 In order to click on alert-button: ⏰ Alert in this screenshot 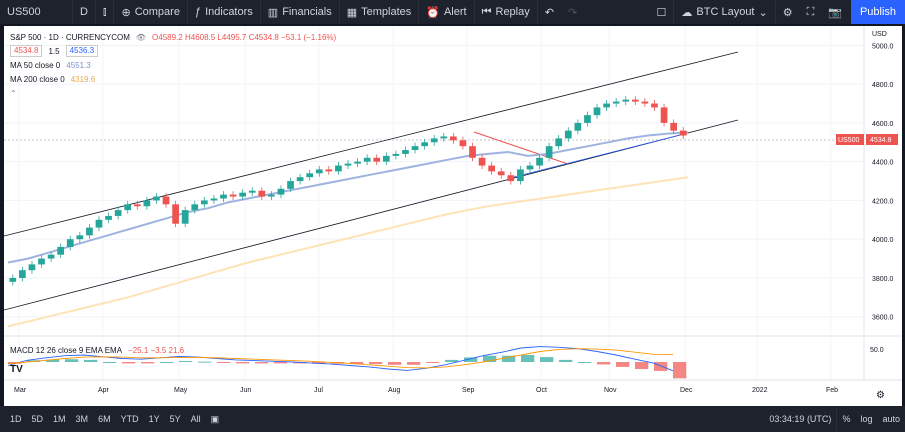, I will do `click(446, 12)`.